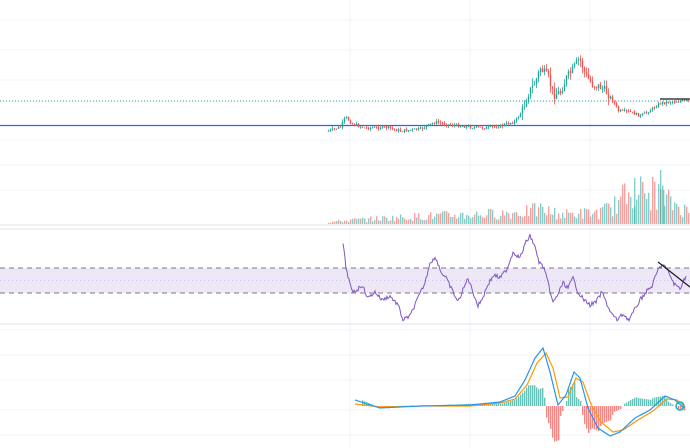  Describe the element at coordinates (673, 274) in the screenshot. I see `rsi-trendline` at that location.